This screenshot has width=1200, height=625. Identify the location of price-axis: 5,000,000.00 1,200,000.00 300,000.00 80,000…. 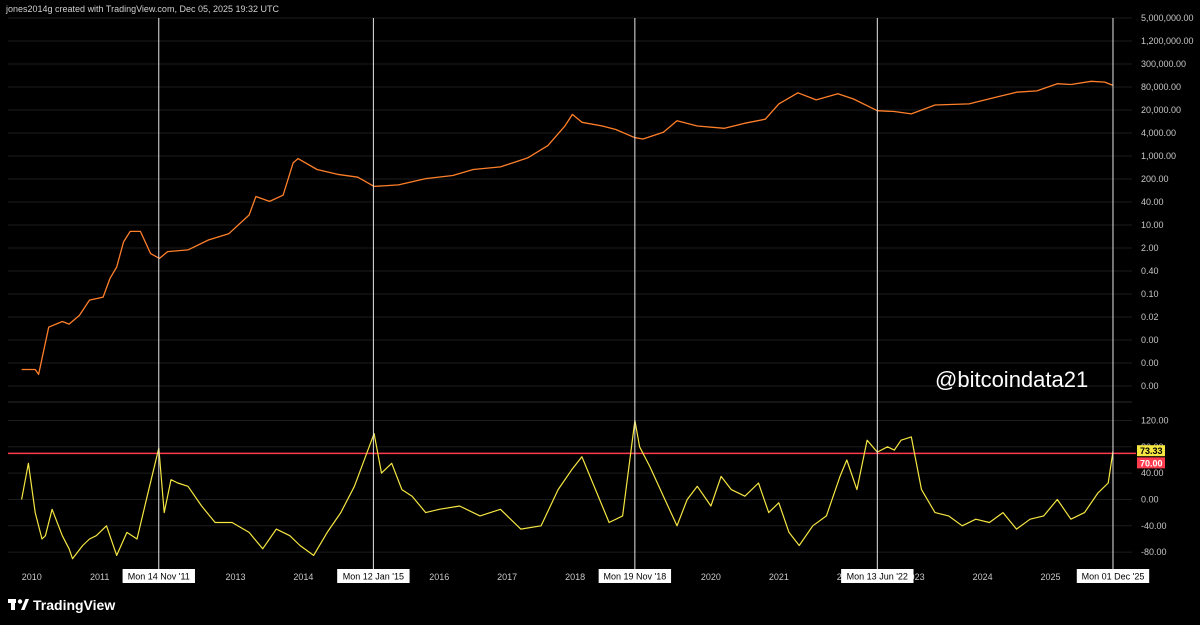
(1167, 202).